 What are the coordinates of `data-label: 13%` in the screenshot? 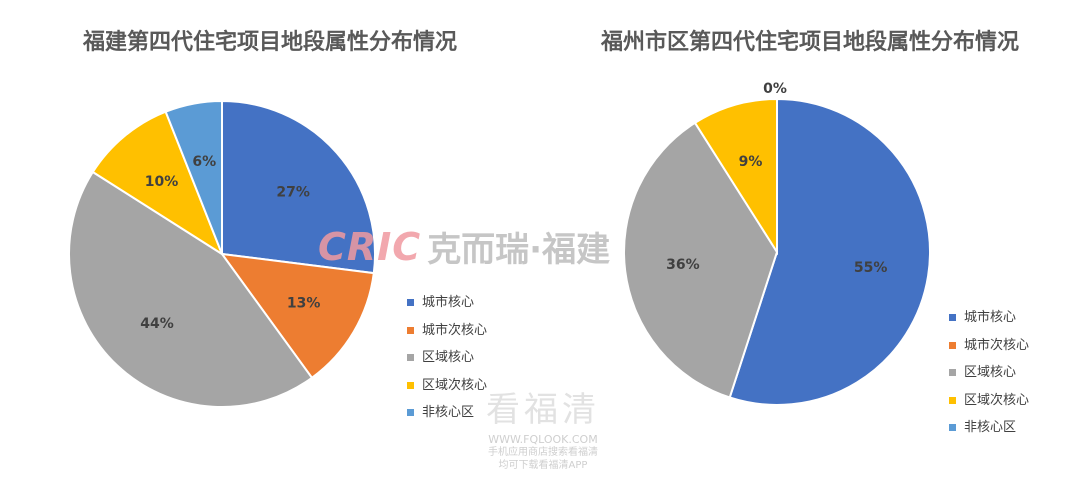 It's located at (304, 303).